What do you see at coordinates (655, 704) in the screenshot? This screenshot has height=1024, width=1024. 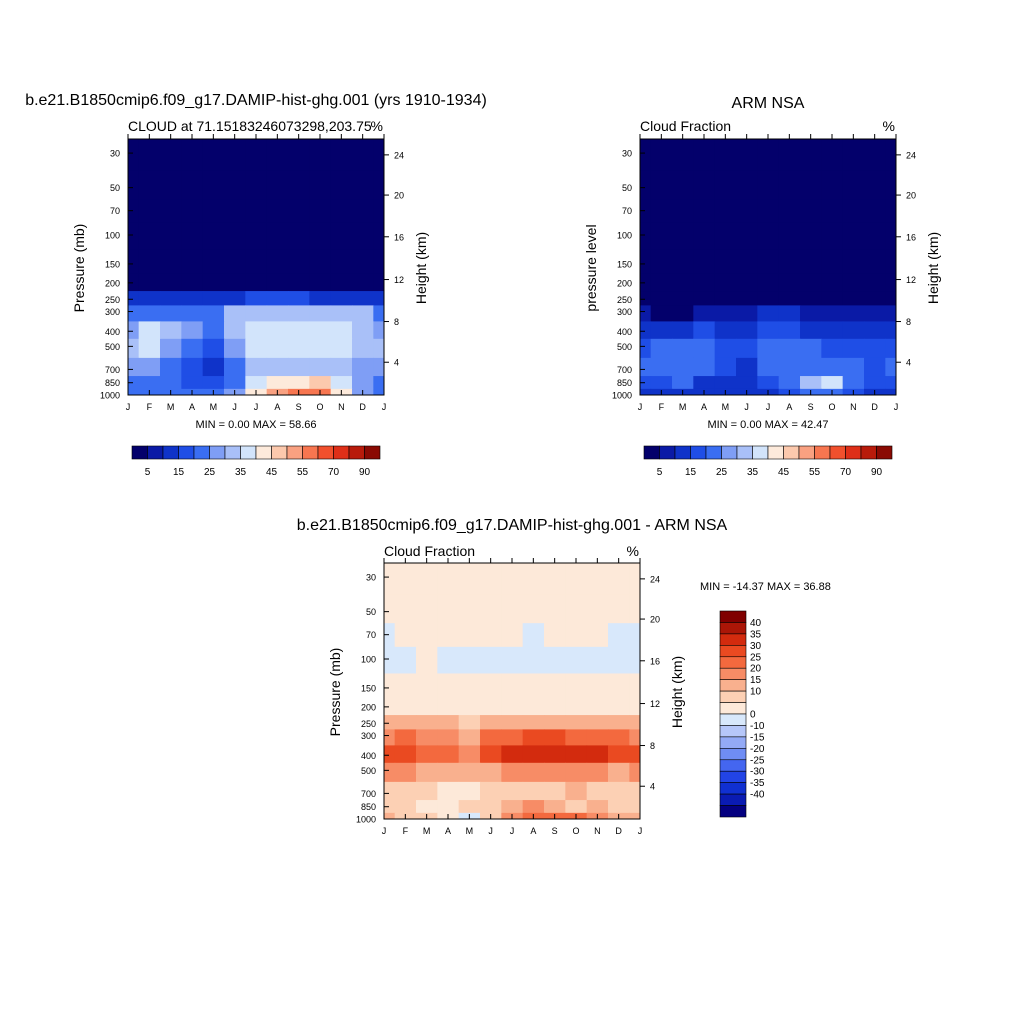 I see `height-tick-label: 12` at bounding box center [655, 704].